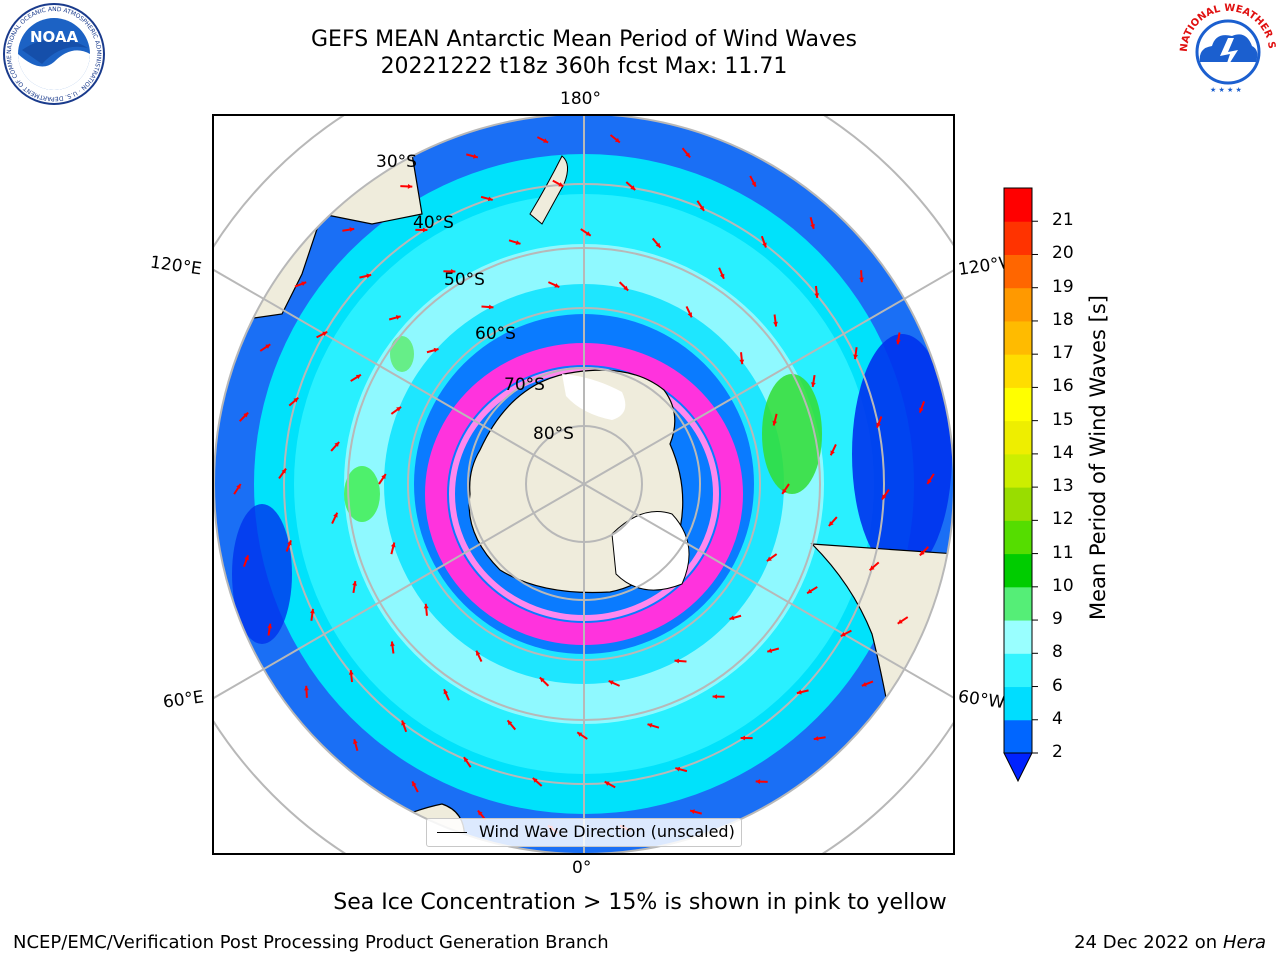  Describe the element at coordinates (1057, 619) in the screenshot. I see `colorbar-tick-label: 9` at that location.